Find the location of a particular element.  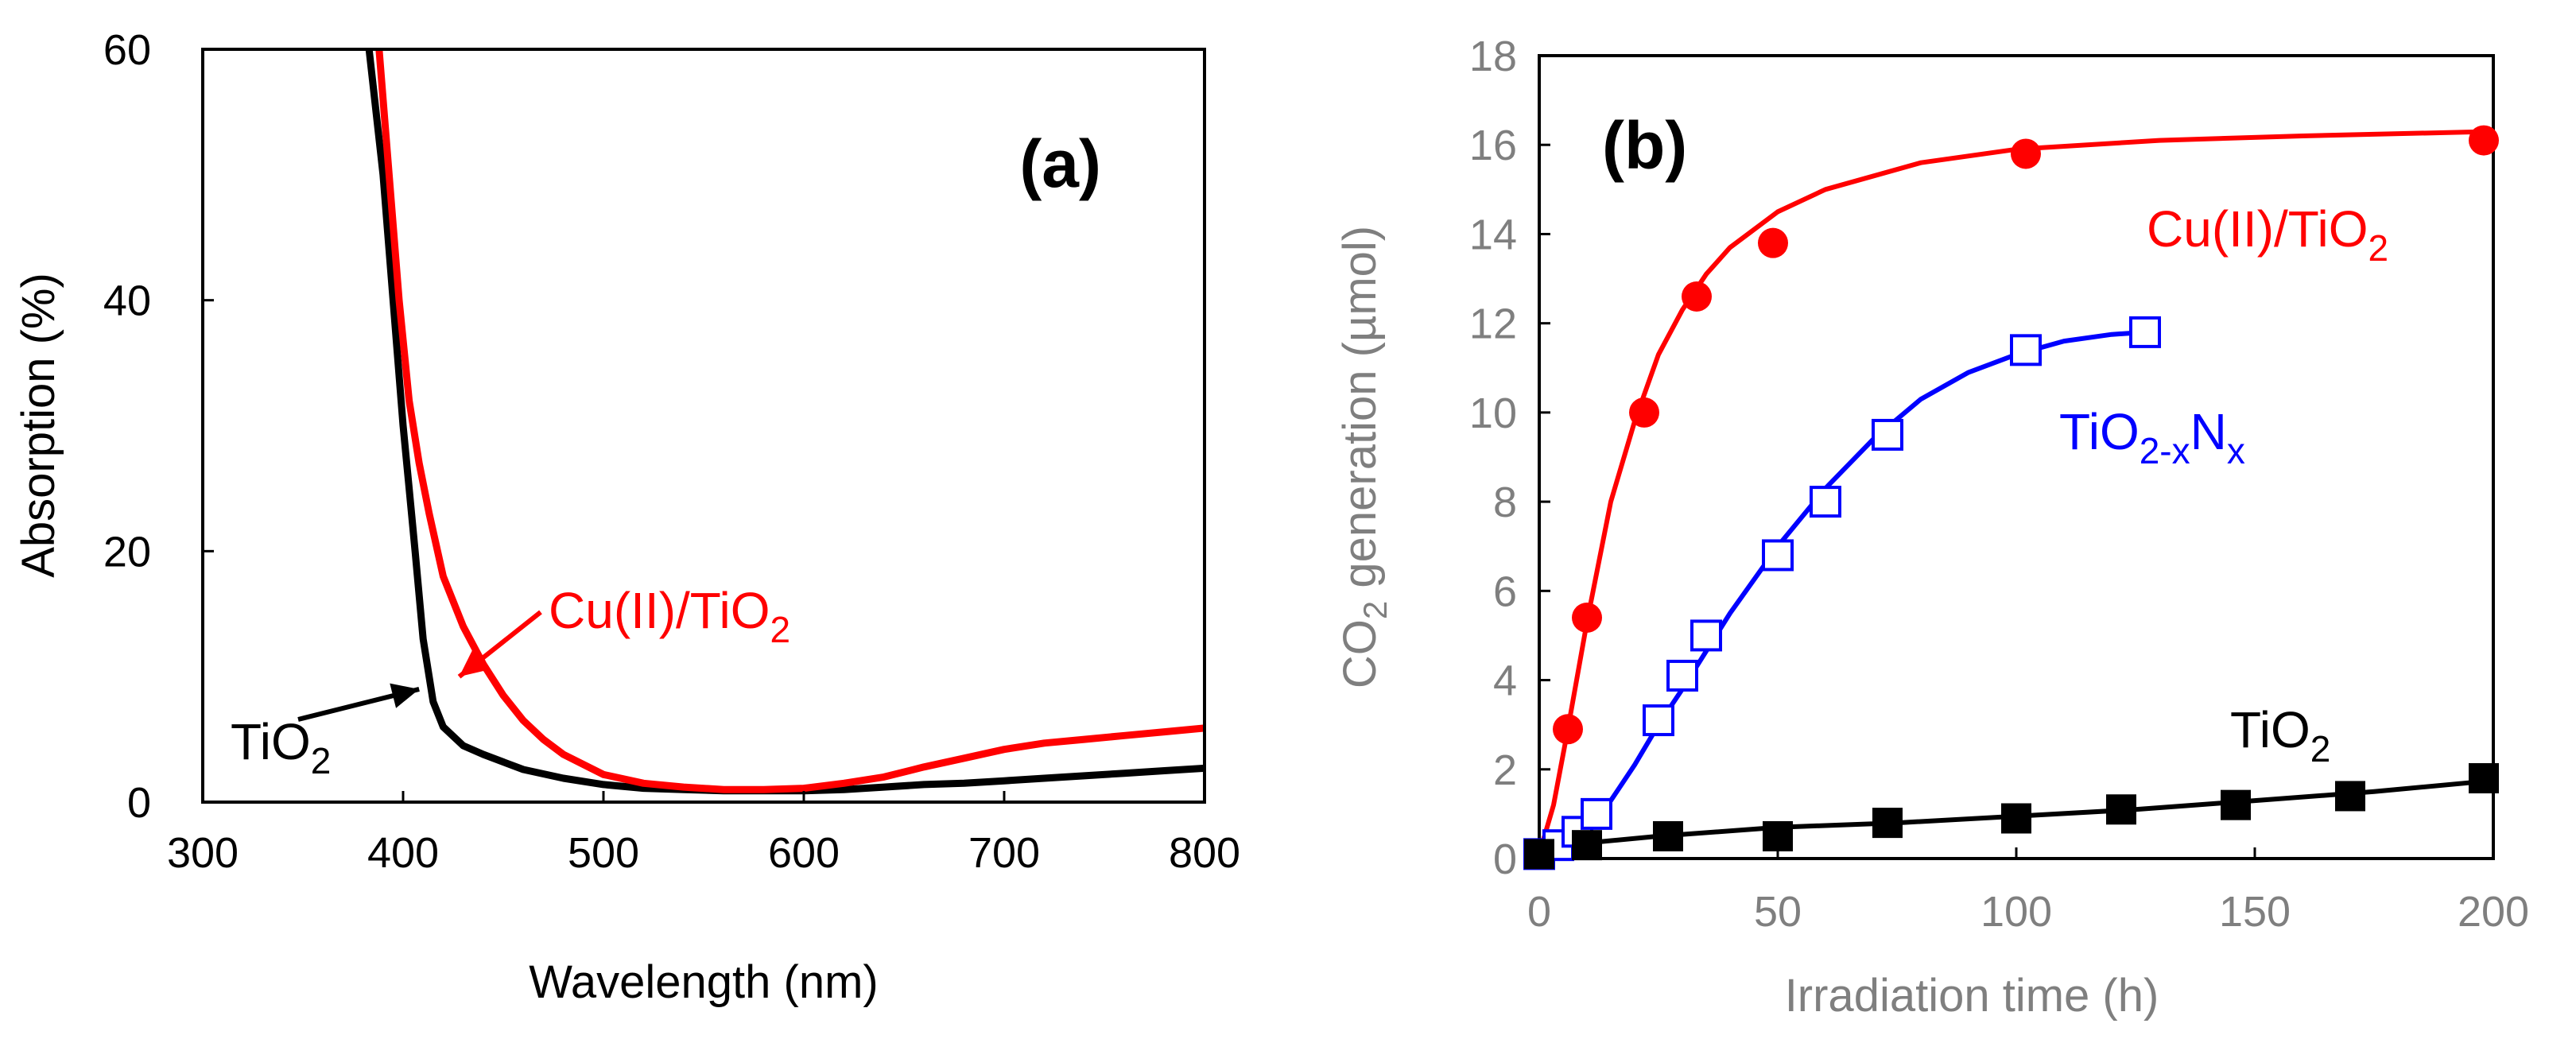

panel-b-x-axis-label: Irradiation time (h) is located at coordinates (1972, 996).